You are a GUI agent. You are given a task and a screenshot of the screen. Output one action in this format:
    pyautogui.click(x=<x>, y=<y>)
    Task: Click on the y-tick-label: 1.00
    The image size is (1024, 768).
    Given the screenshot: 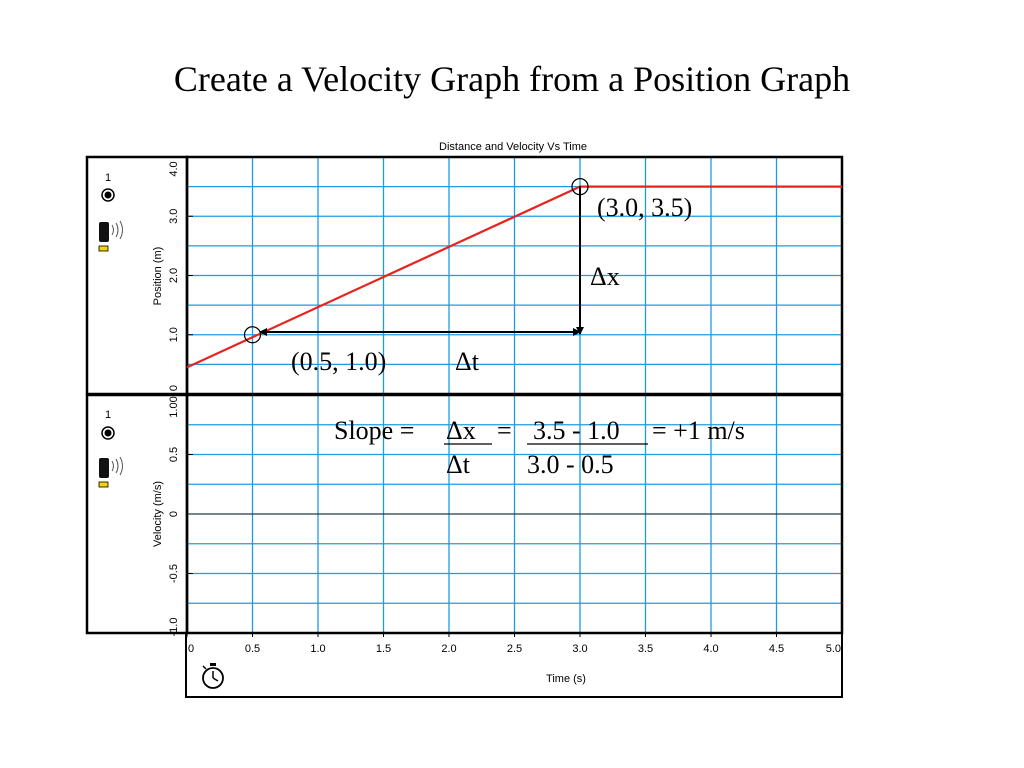 What is the action you would take?
    pyautogui.click(x=174, y=406)
    